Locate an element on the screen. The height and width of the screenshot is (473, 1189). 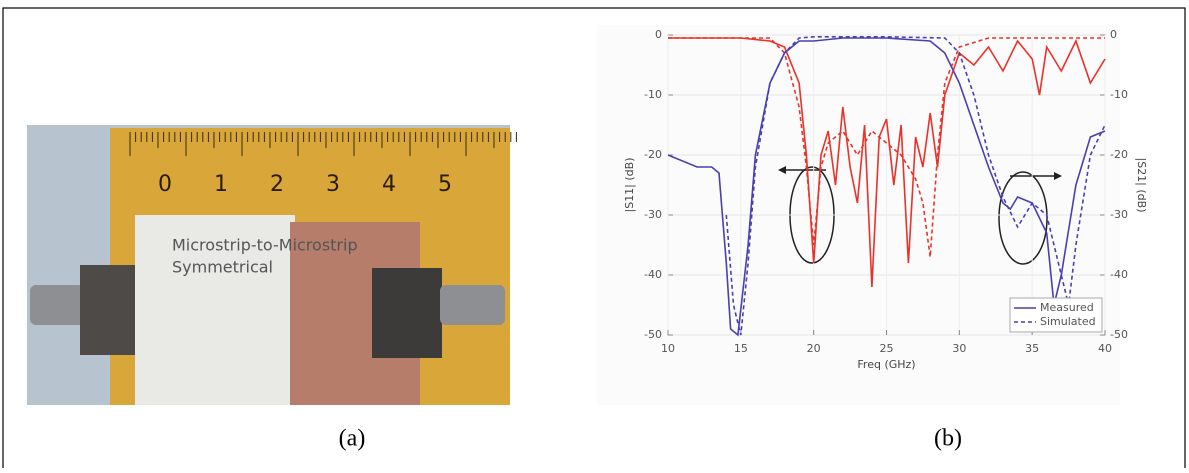
board-white is located at coordinates (215, 310).